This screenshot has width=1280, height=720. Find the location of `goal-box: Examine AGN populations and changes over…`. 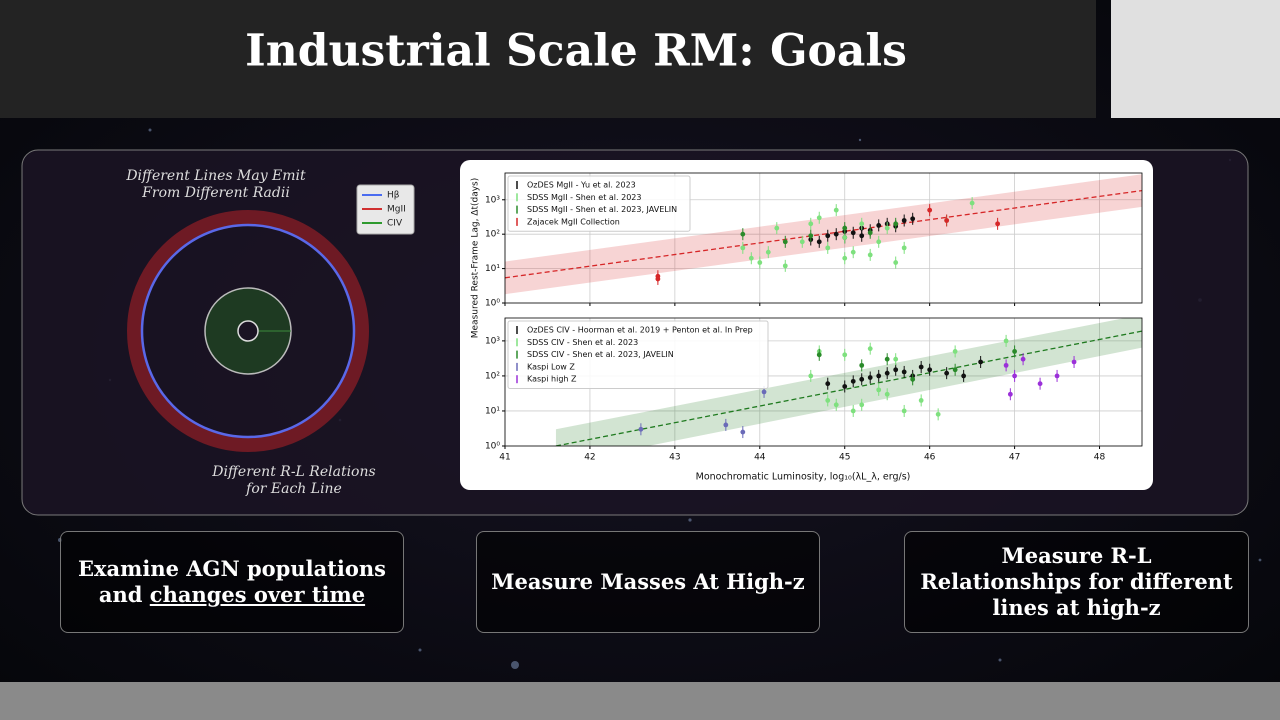

goal-box: Examine AGN populations and changes over… is located at coordinates (232, 582).